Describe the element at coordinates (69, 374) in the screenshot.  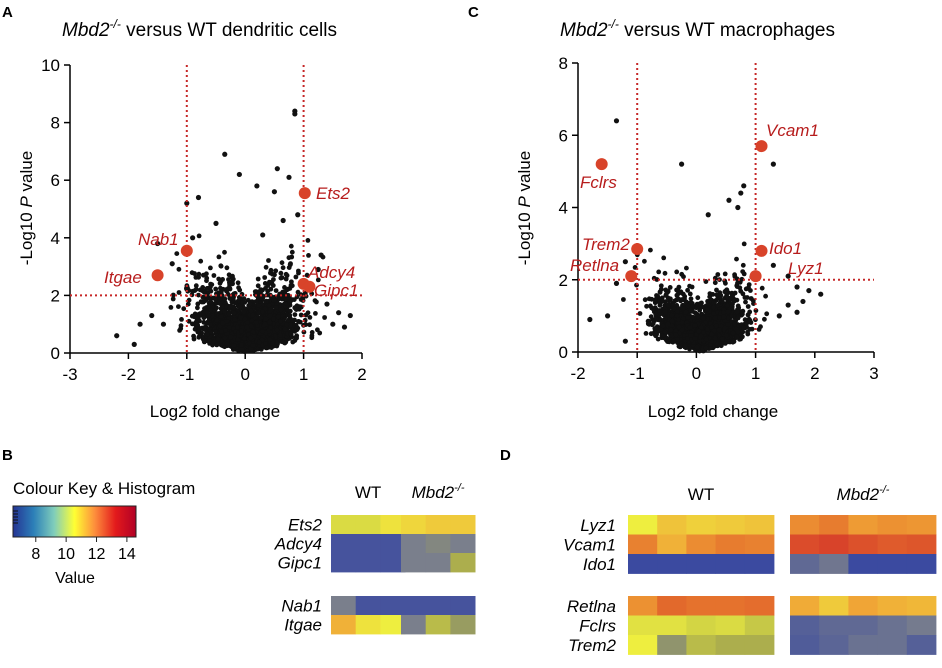
I see `x-tick-label: -3` at that location.